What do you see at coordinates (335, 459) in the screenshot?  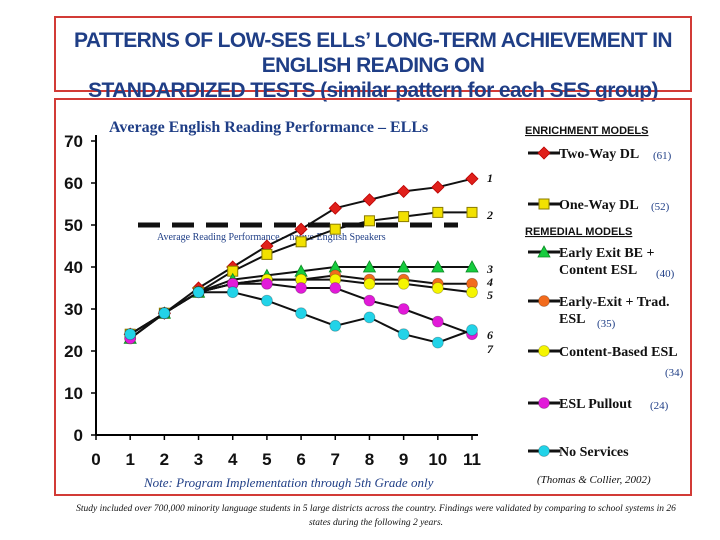 I see `x-tick-label: 7` at bounding box center [335, 459].